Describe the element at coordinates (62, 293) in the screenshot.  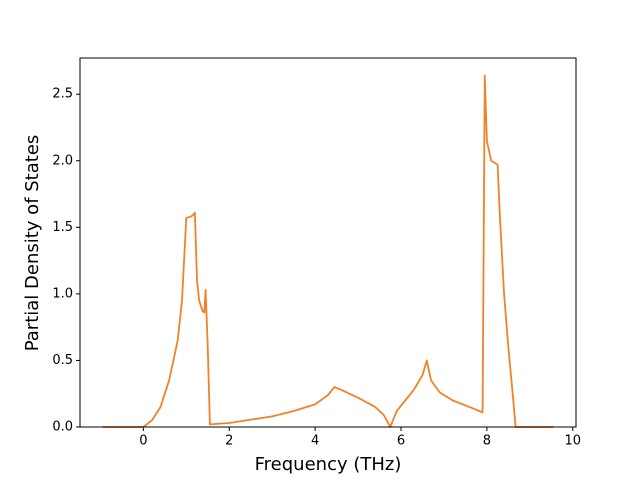
I see `y-tick-label: 1.0` at that location.